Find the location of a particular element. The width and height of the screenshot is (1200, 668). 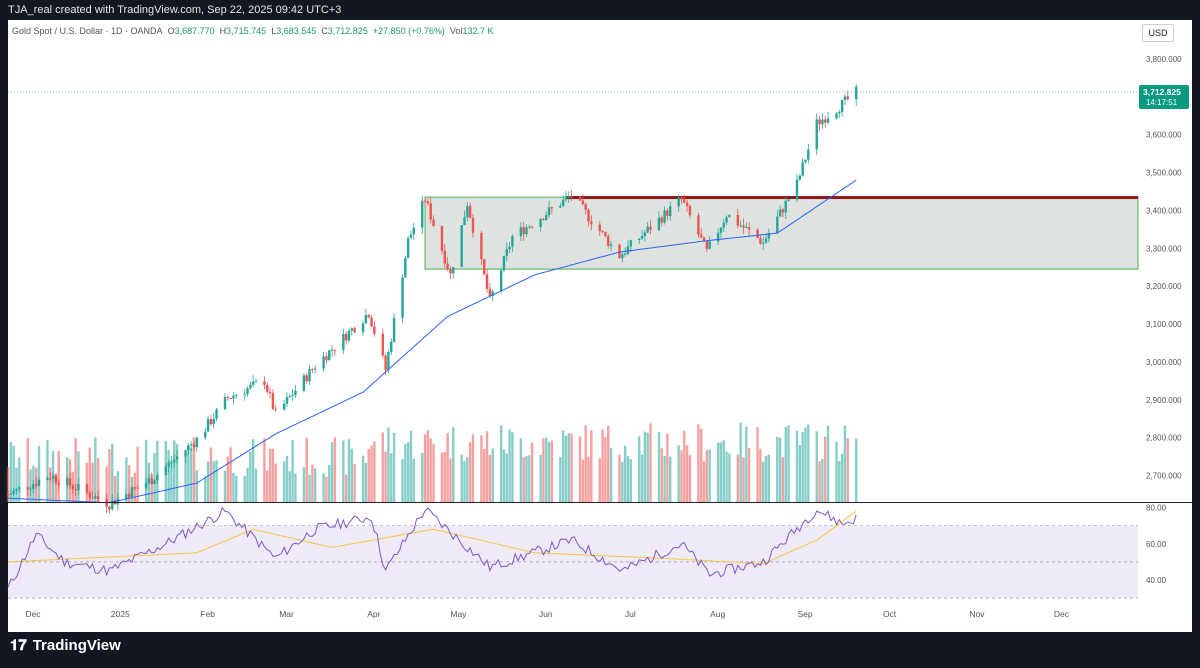

countdown-text: 14:17:51 is located at coordinates (1162, 102).